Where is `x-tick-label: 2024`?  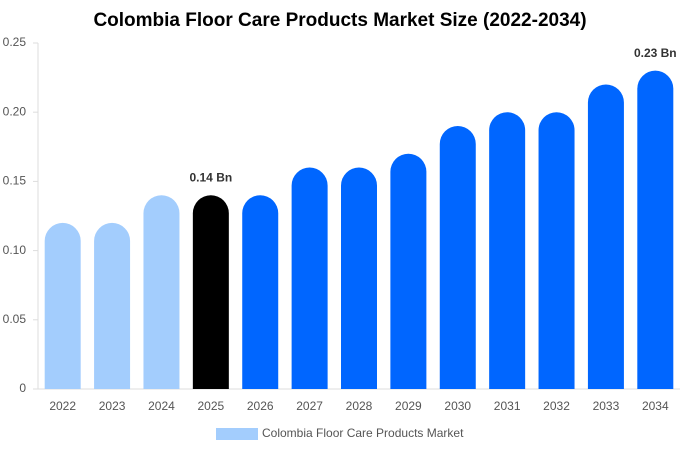 x-tick-label: 2024 is located at coordinates (161, 406).